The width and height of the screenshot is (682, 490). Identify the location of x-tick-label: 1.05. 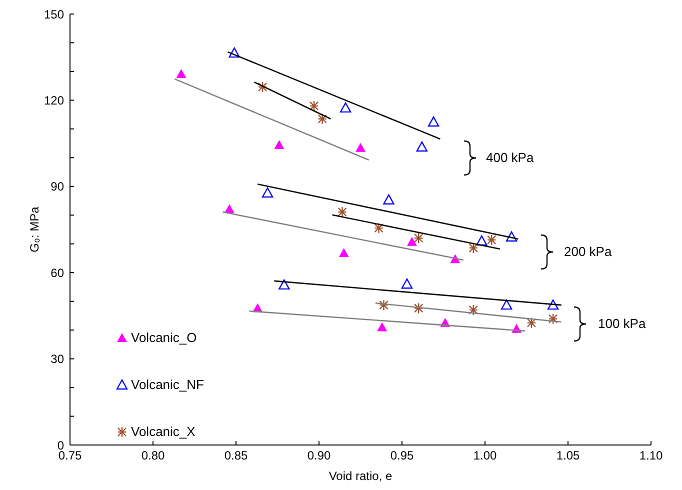
(568, 455).